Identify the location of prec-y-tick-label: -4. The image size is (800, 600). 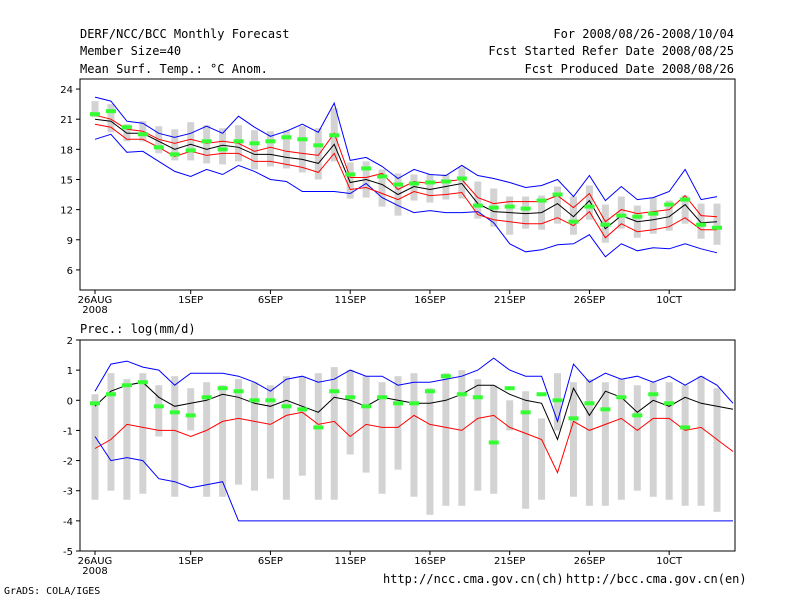
(68, 522).